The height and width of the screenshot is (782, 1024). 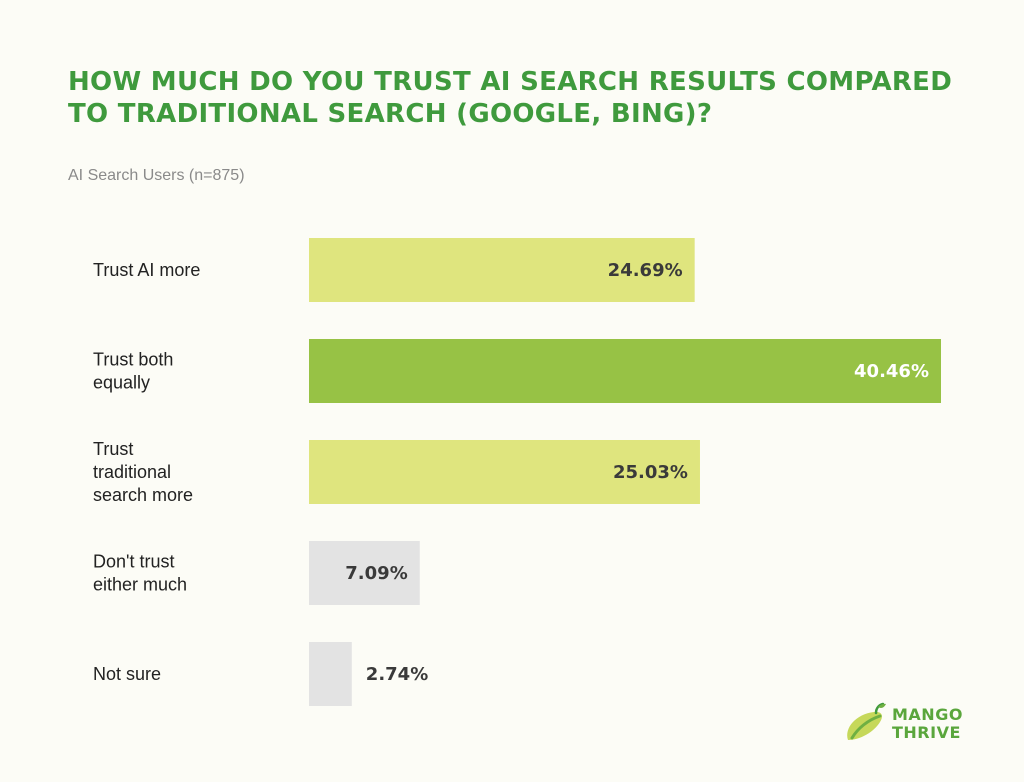 I want to click on mango-thrive-logo: MANGO THRIVE, so click(x=912, y=724).